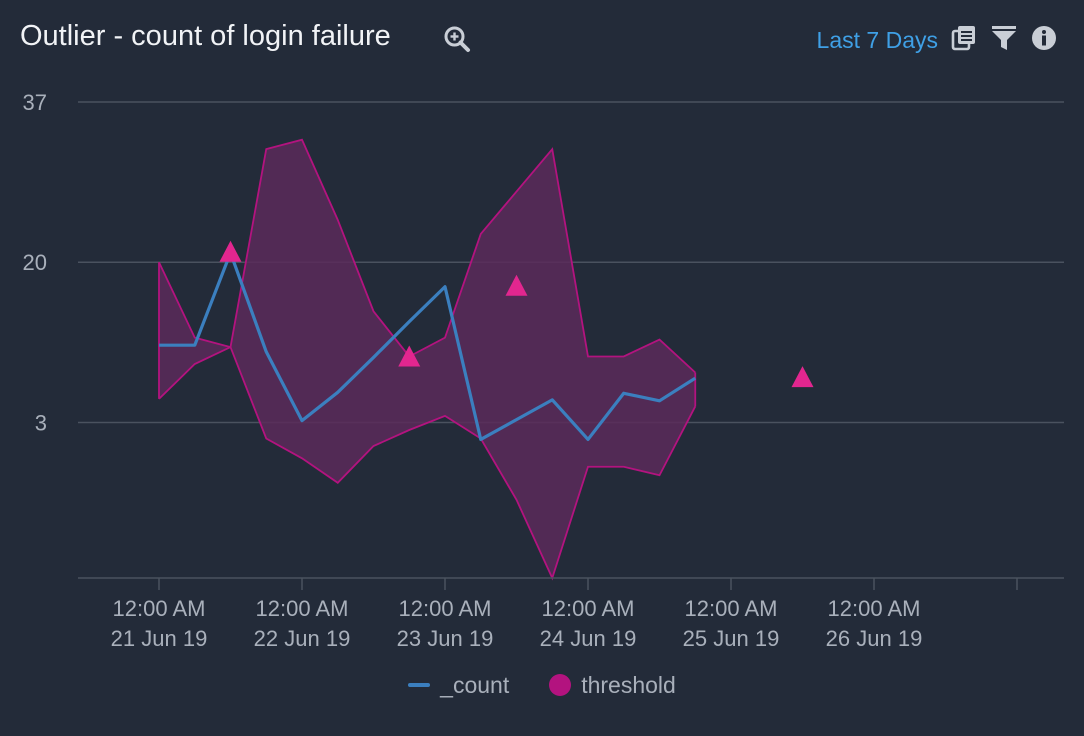 The height and width of the screenshot is (736, 1084). What do you see at coordinates (445, 638) in the screenshot?
I see `x-tick-label-date: 23 Jun 19` at bounding box center [445, 638].